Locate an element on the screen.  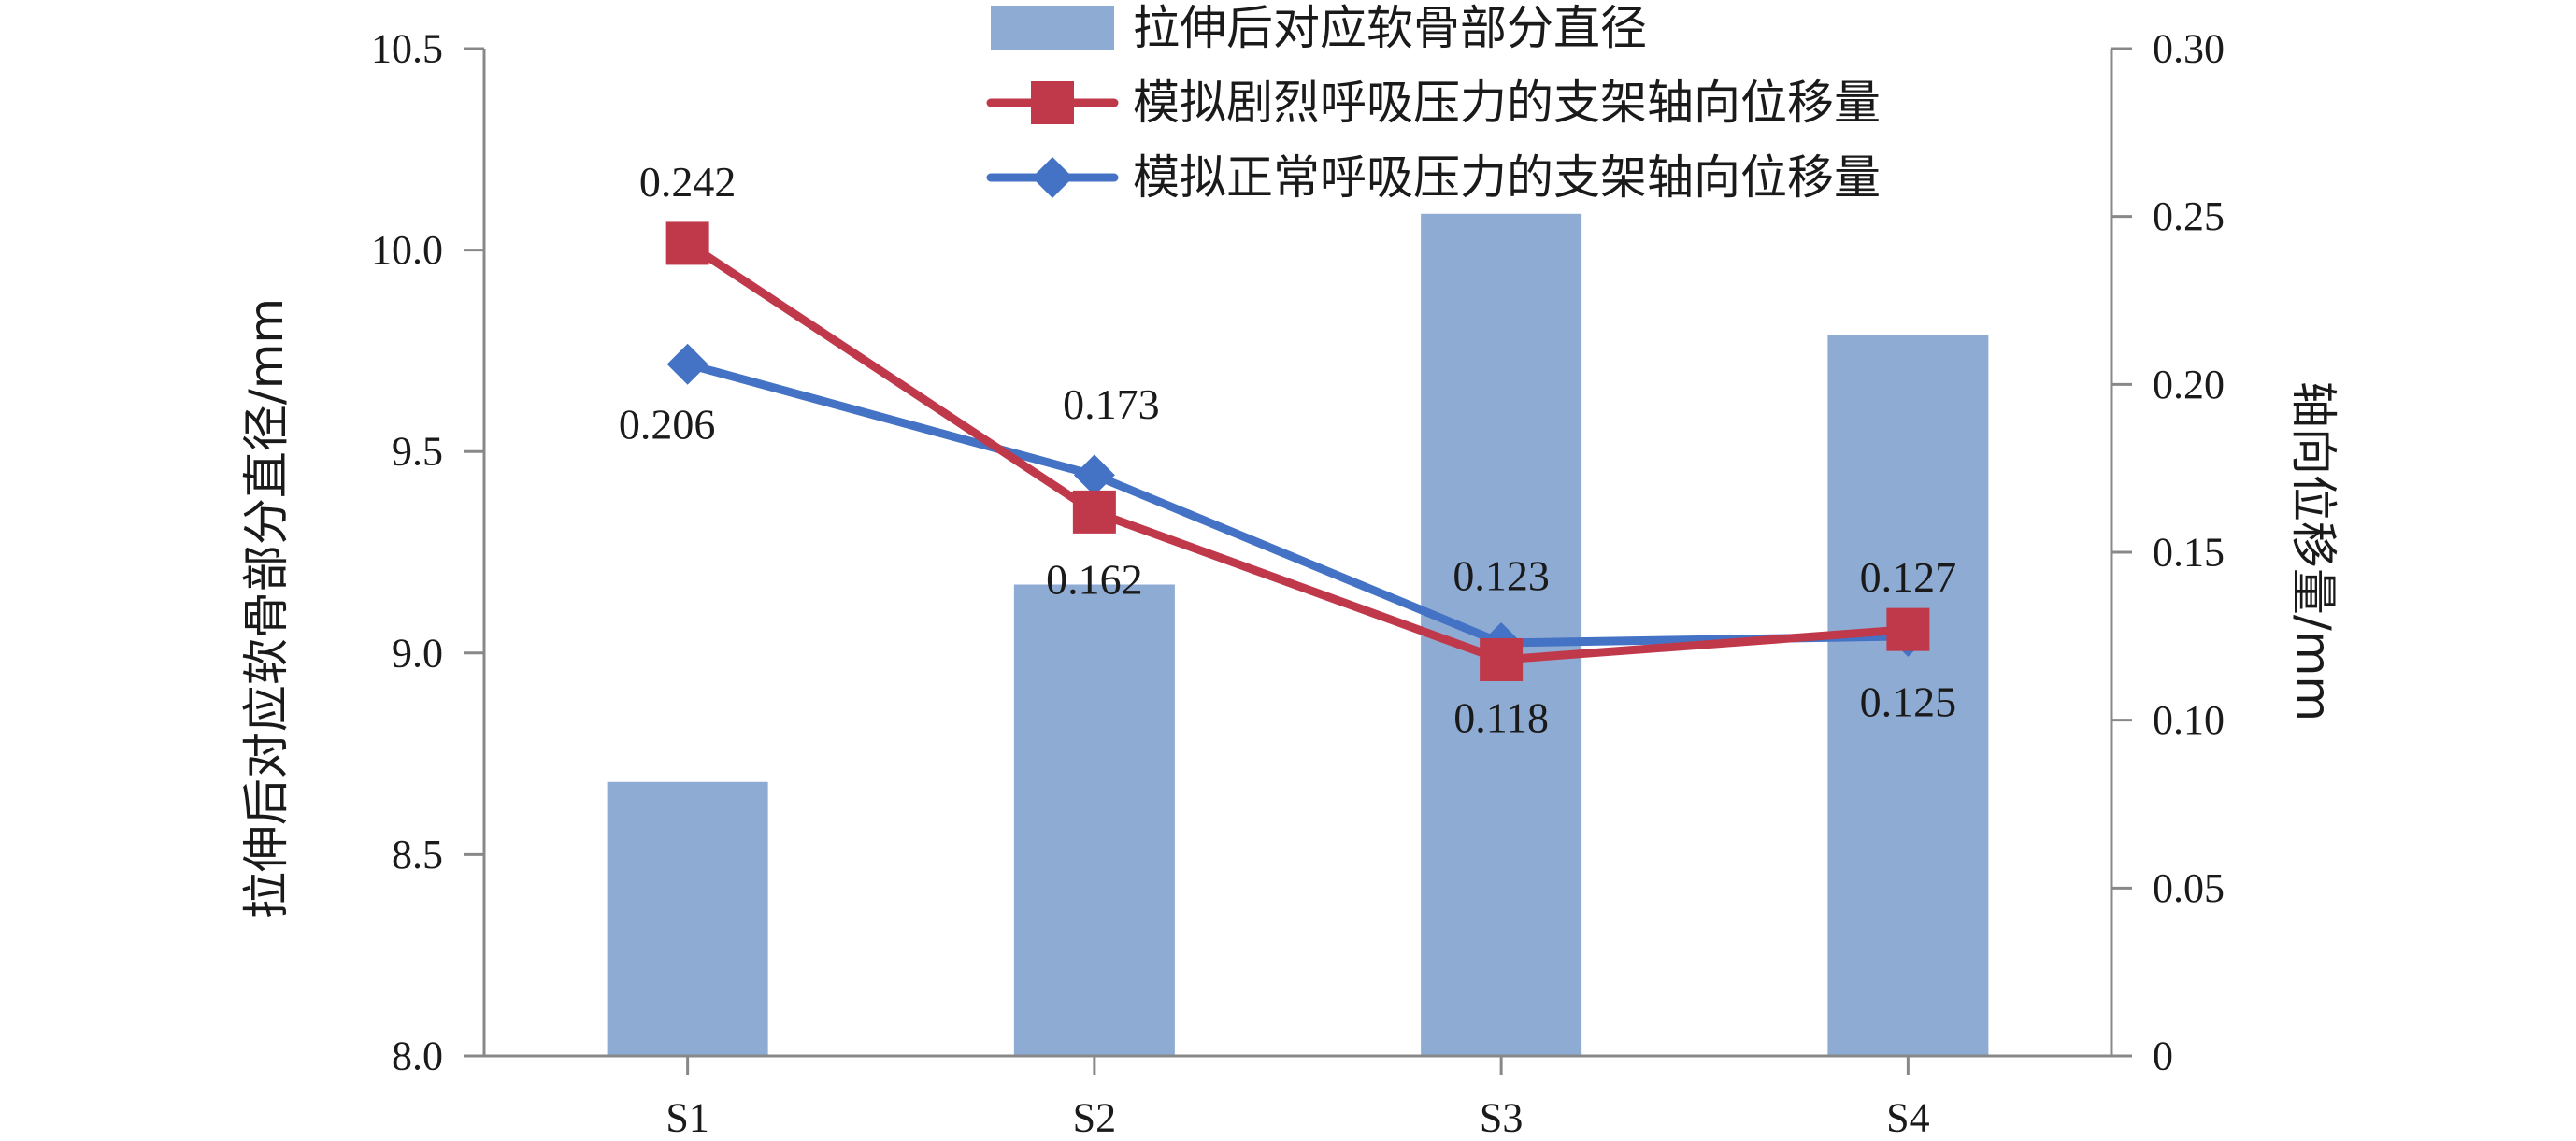
legend-swatch-bar is located at coordinates (1052, 28).